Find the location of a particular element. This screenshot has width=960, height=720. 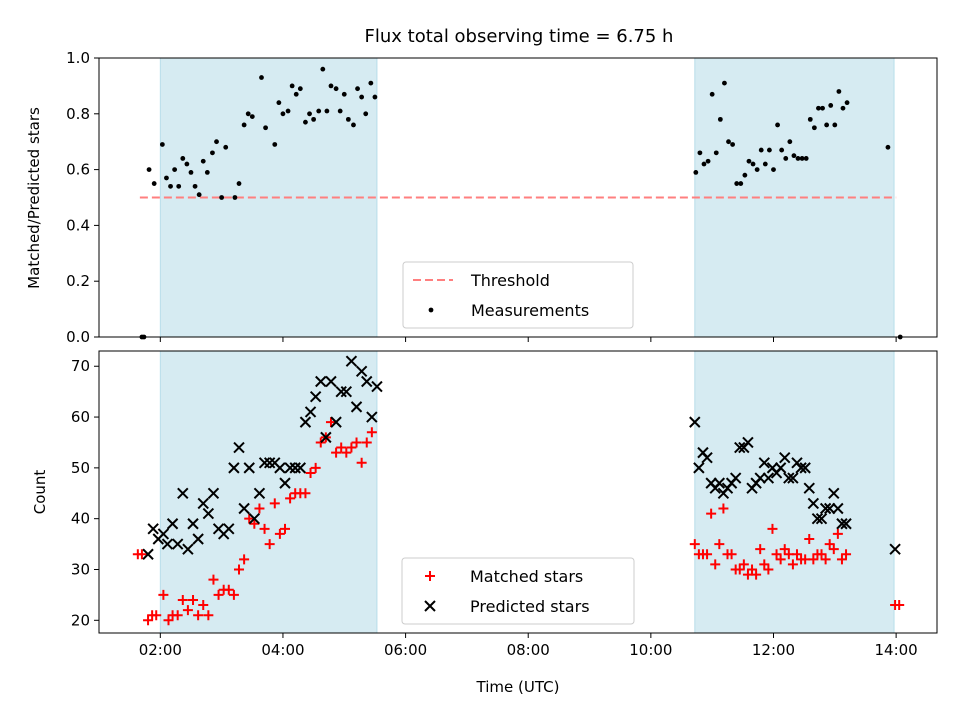

x-tick-label: 06:00 is located at coordinates (405, 650).